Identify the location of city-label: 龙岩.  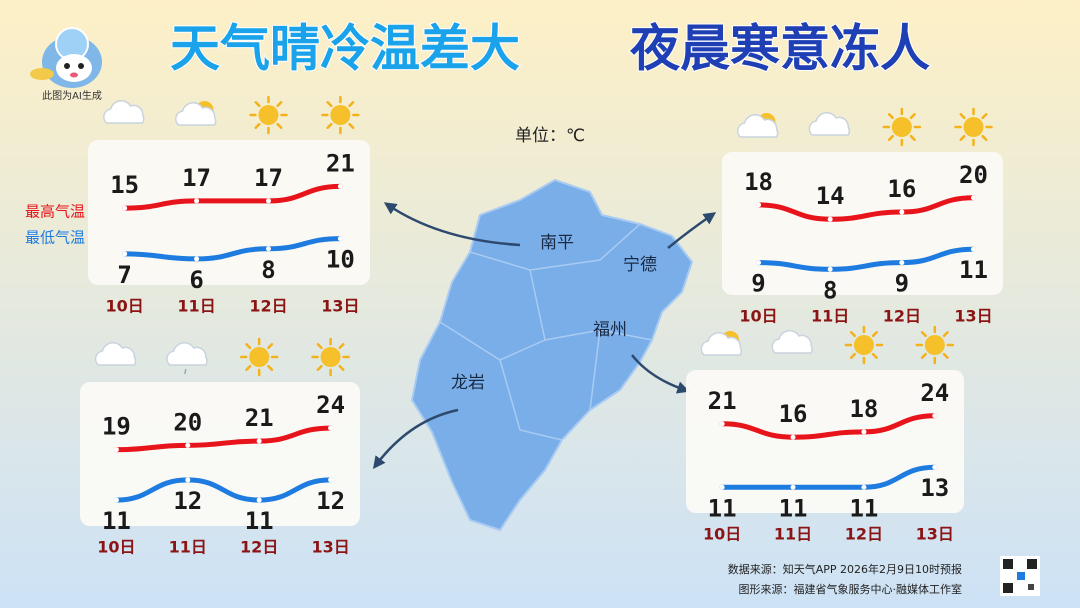
(468, 383).